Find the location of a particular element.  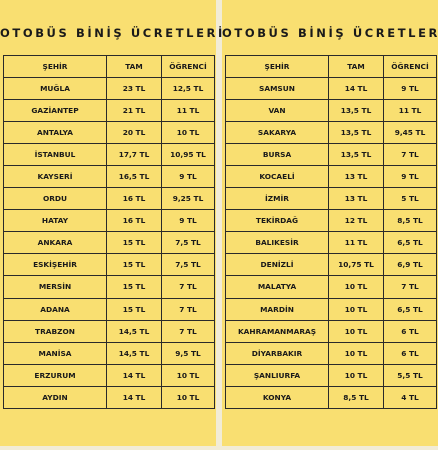

table-row: ŞANLIURFA 10 TL 5,5 TL is located at coordinates (331, 375).